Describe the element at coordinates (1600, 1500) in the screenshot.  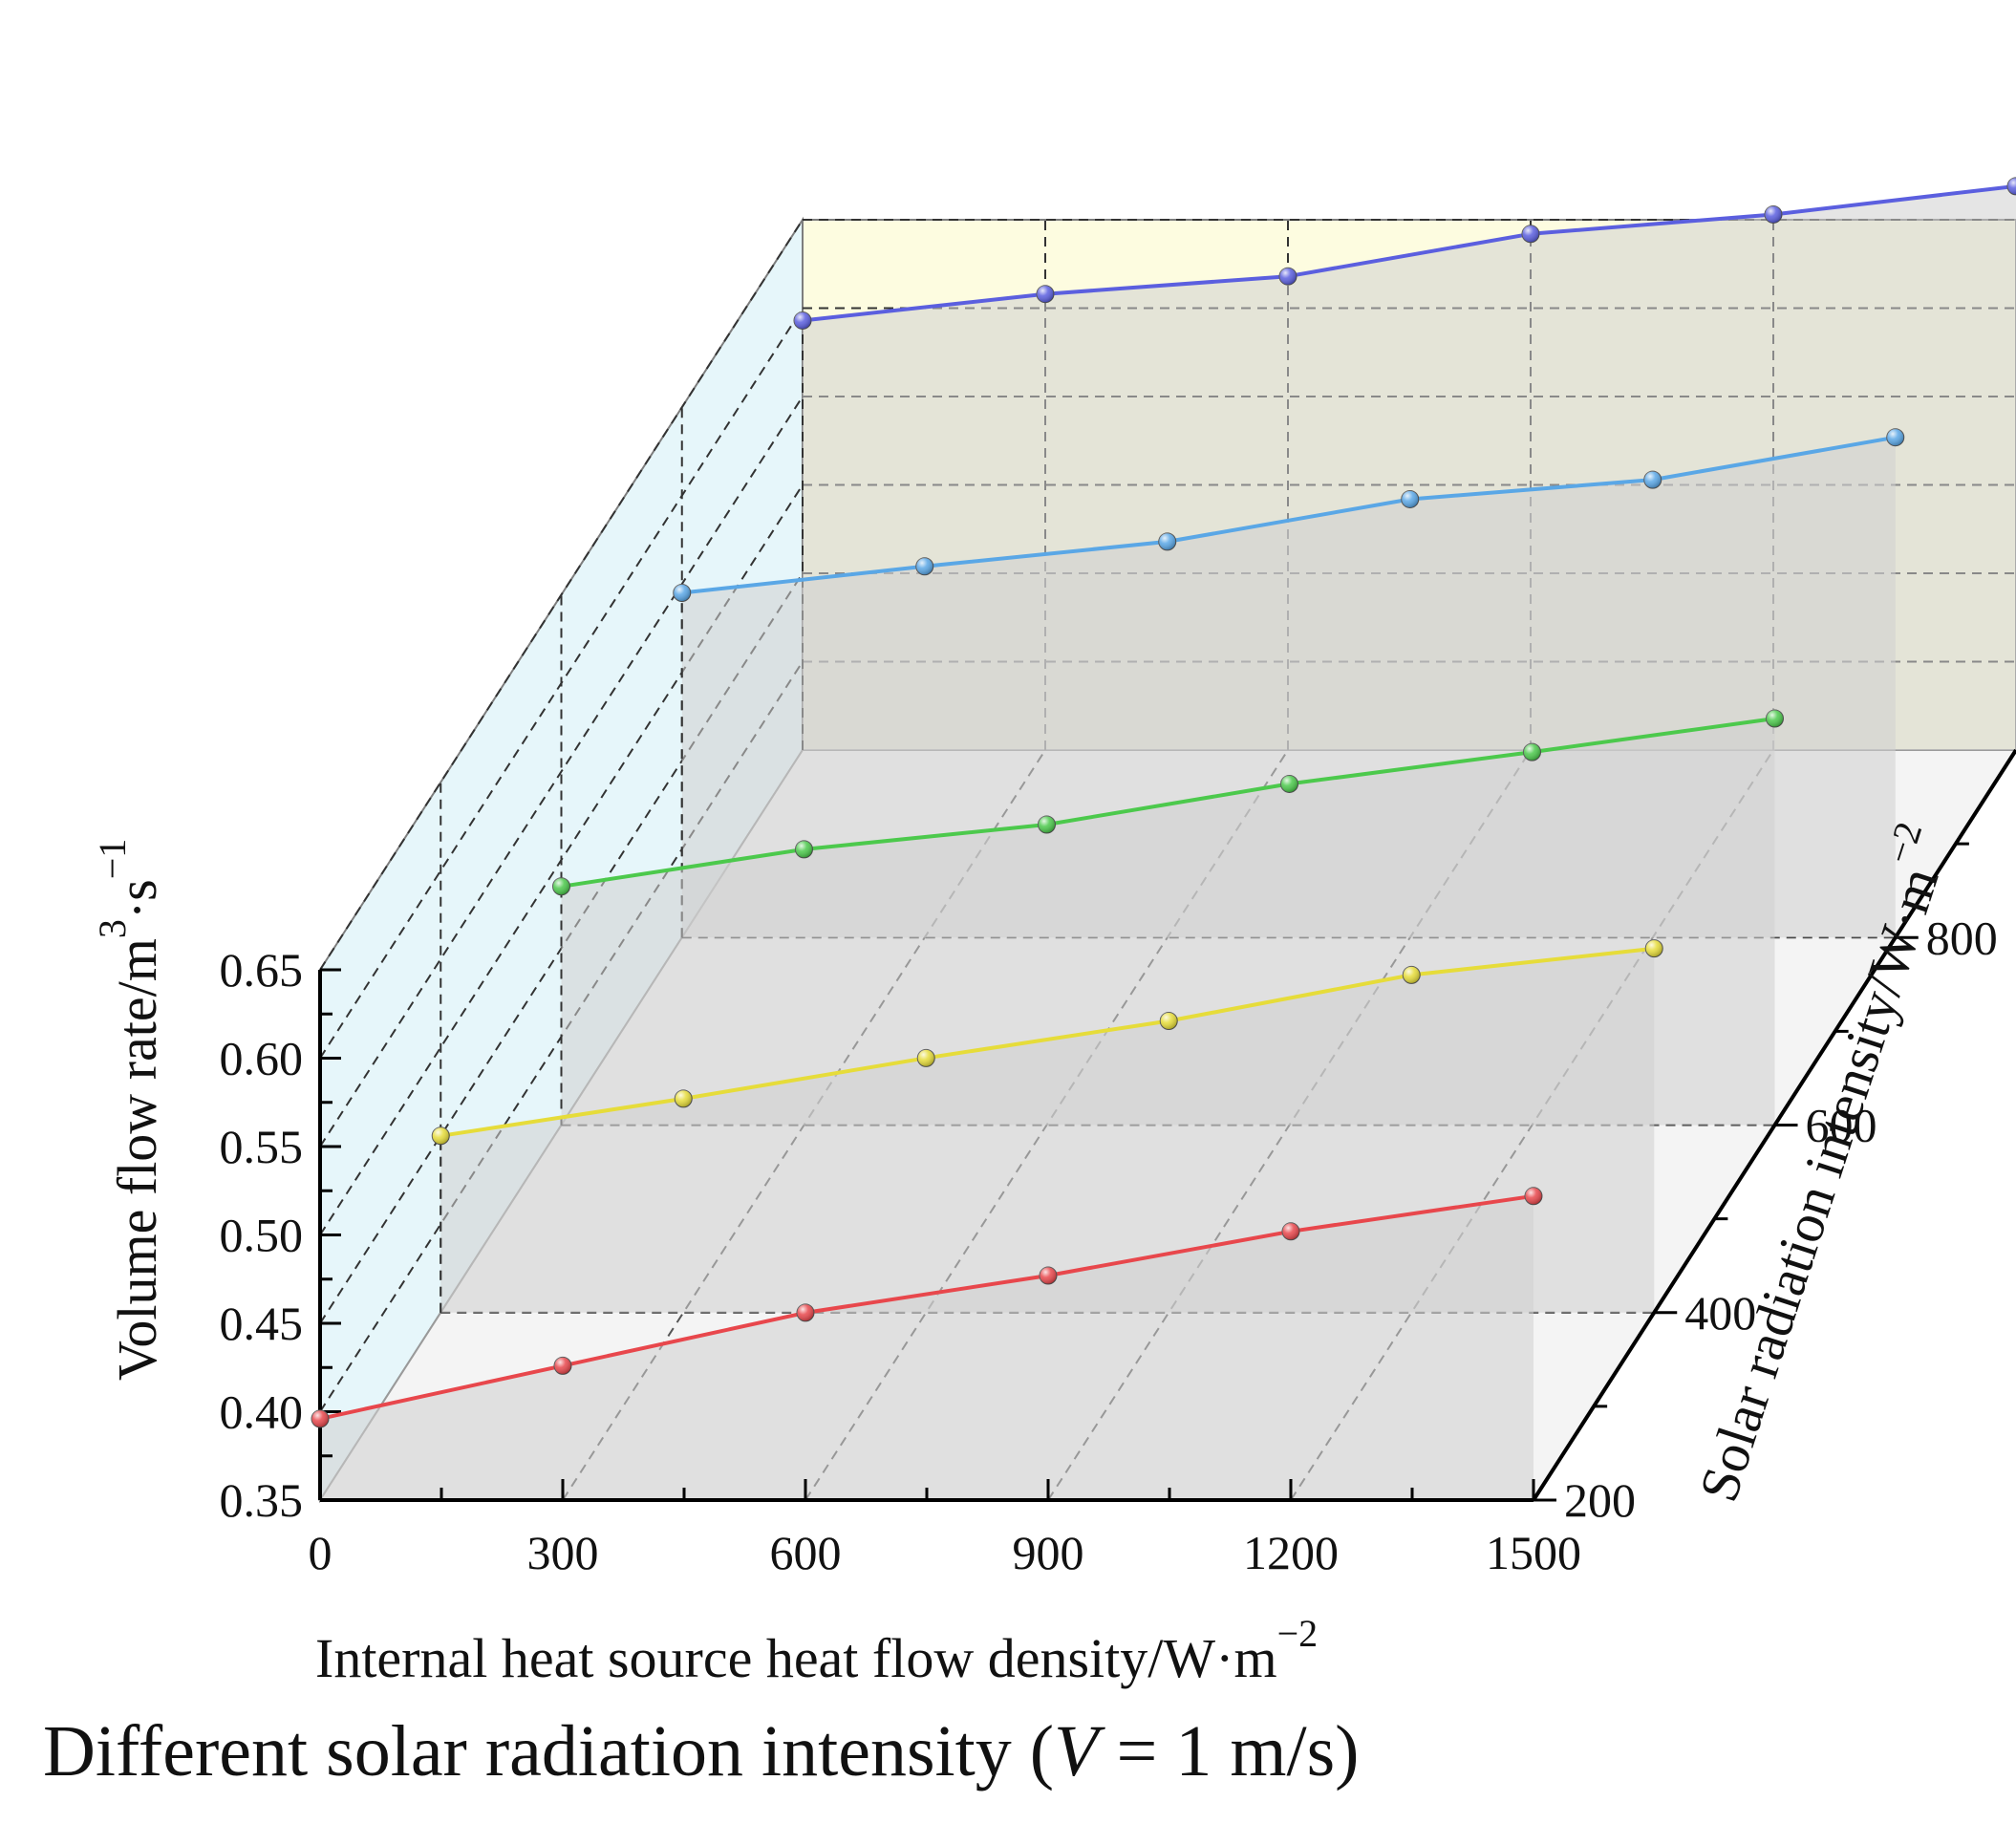
I see `y-tick-label: 200` at that location.